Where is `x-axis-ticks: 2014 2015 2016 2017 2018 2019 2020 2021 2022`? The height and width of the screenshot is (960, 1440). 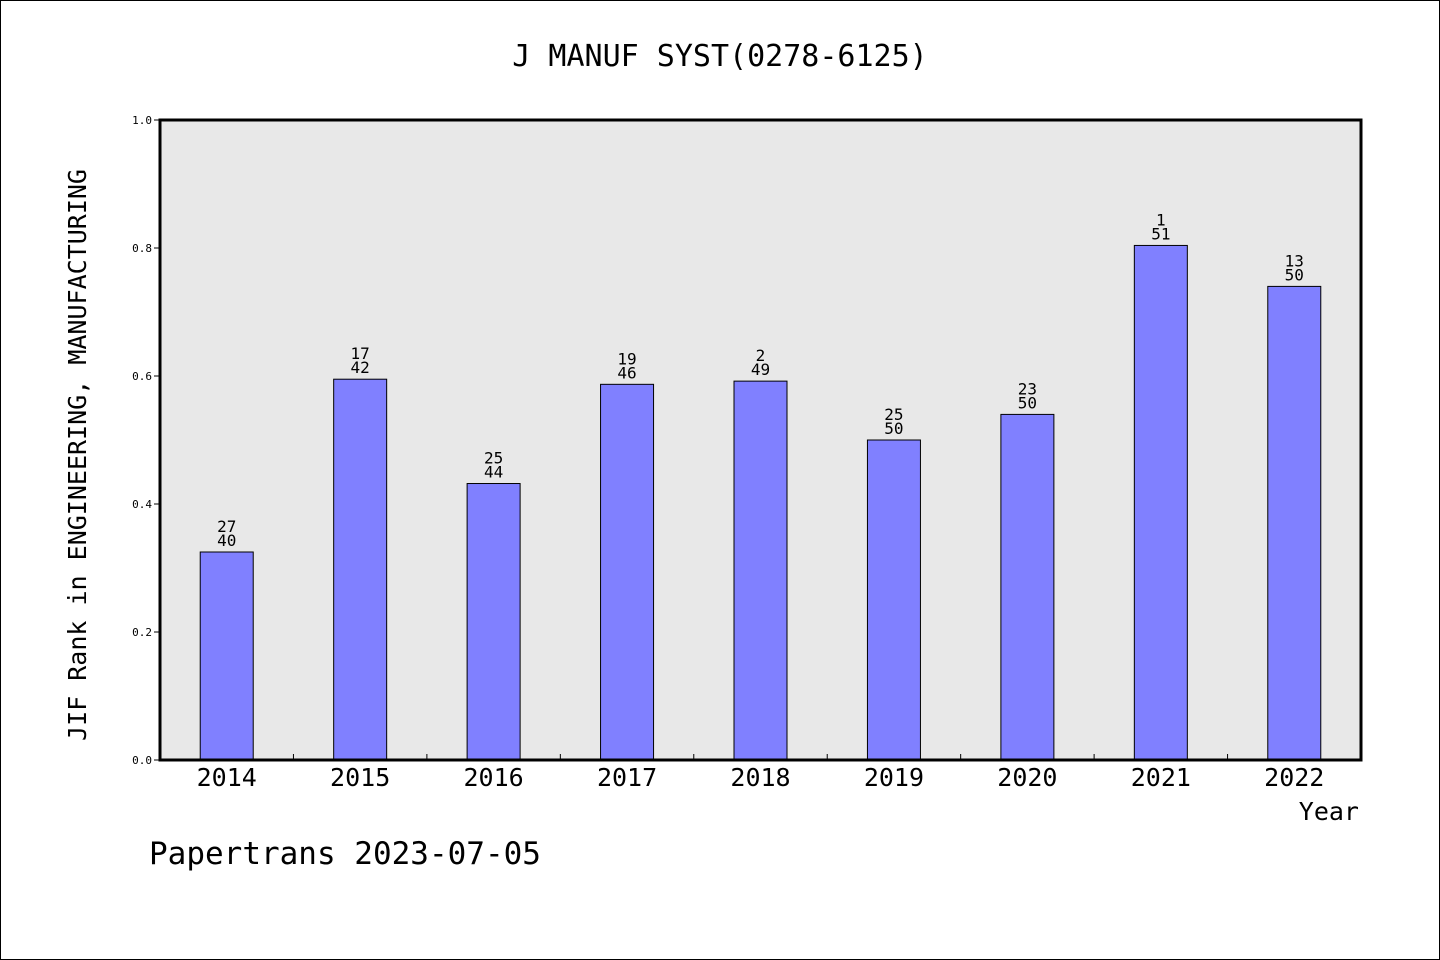 x-axis-ticks: 2014 2015 2016 2017 2018 2019 2020 2021 2022 is located at coordinates (760, 773).